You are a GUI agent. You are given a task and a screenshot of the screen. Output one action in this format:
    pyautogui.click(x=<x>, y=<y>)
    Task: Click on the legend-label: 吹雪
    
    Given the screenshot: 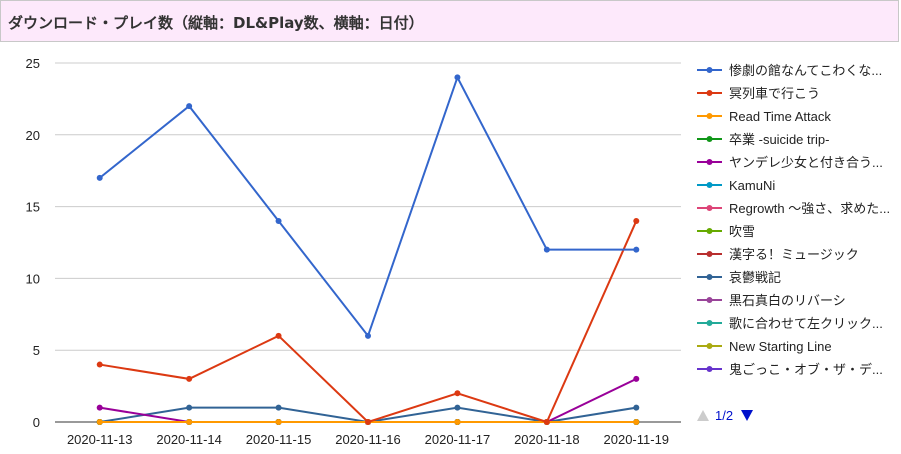 What is the action you would take?
    pyautogui.click(x=742, y=231)
    